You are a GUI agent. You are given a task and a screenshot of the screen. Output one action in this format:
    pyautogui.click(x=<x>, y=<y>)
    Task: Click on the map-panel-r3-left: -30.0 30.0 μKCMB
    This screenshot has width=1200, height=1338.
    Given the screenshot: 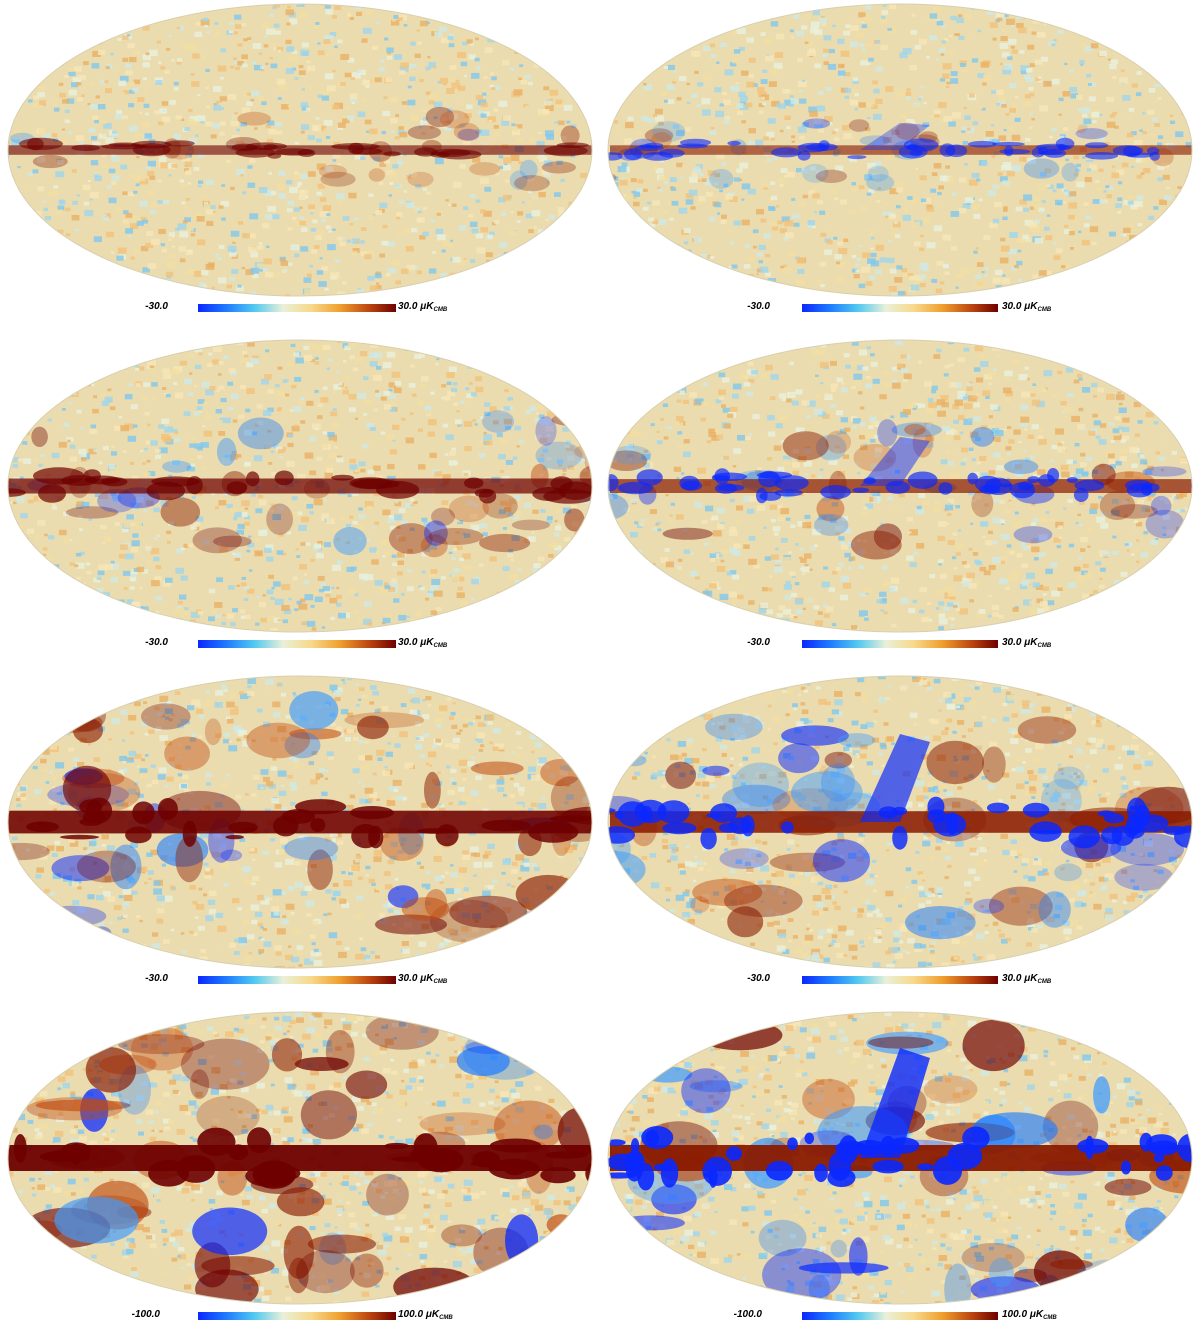 What is the action you would take?
    pyautogui.click(x=300, y=837)
    